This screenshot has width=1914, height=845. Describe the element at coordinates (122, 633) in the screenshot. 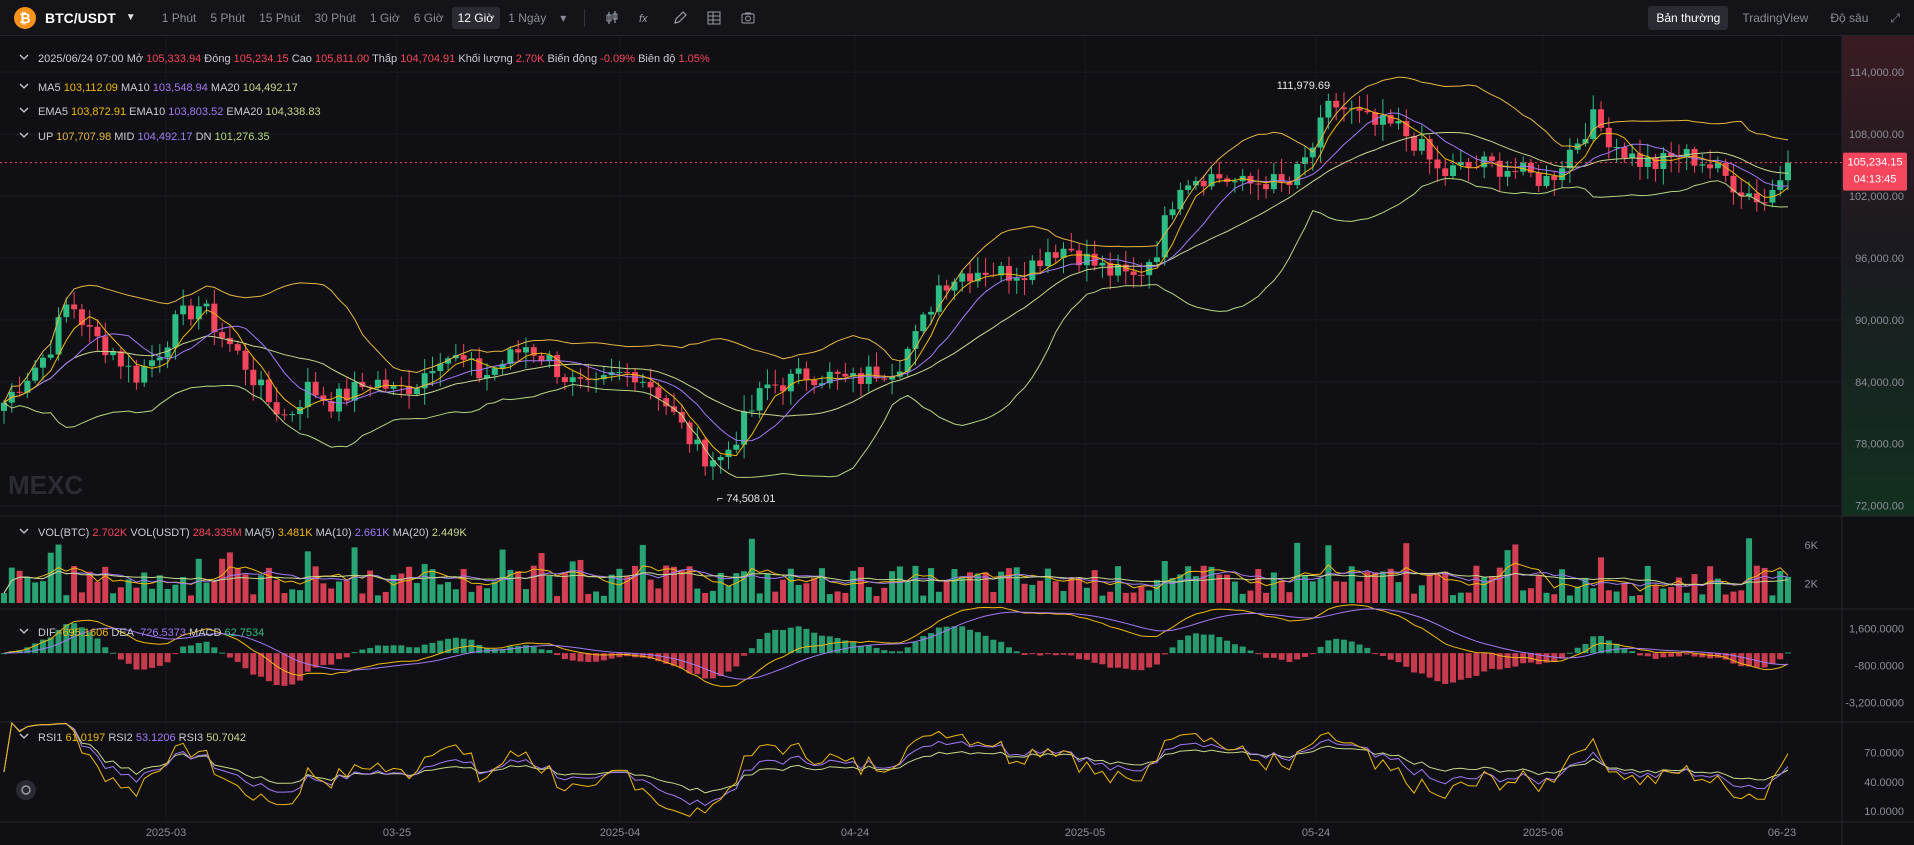

I see `legend-key: DEA` at that location.